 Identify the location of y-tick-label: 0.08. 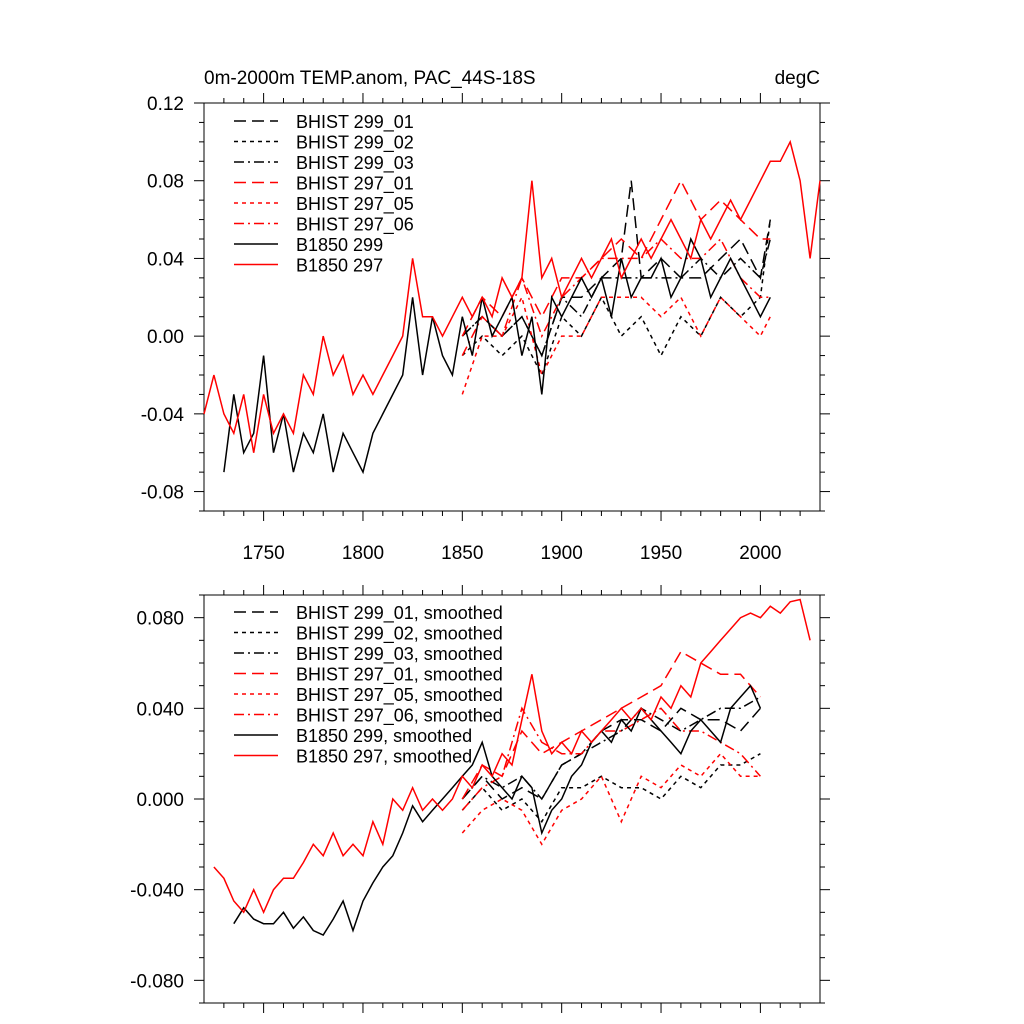
(165, 182).